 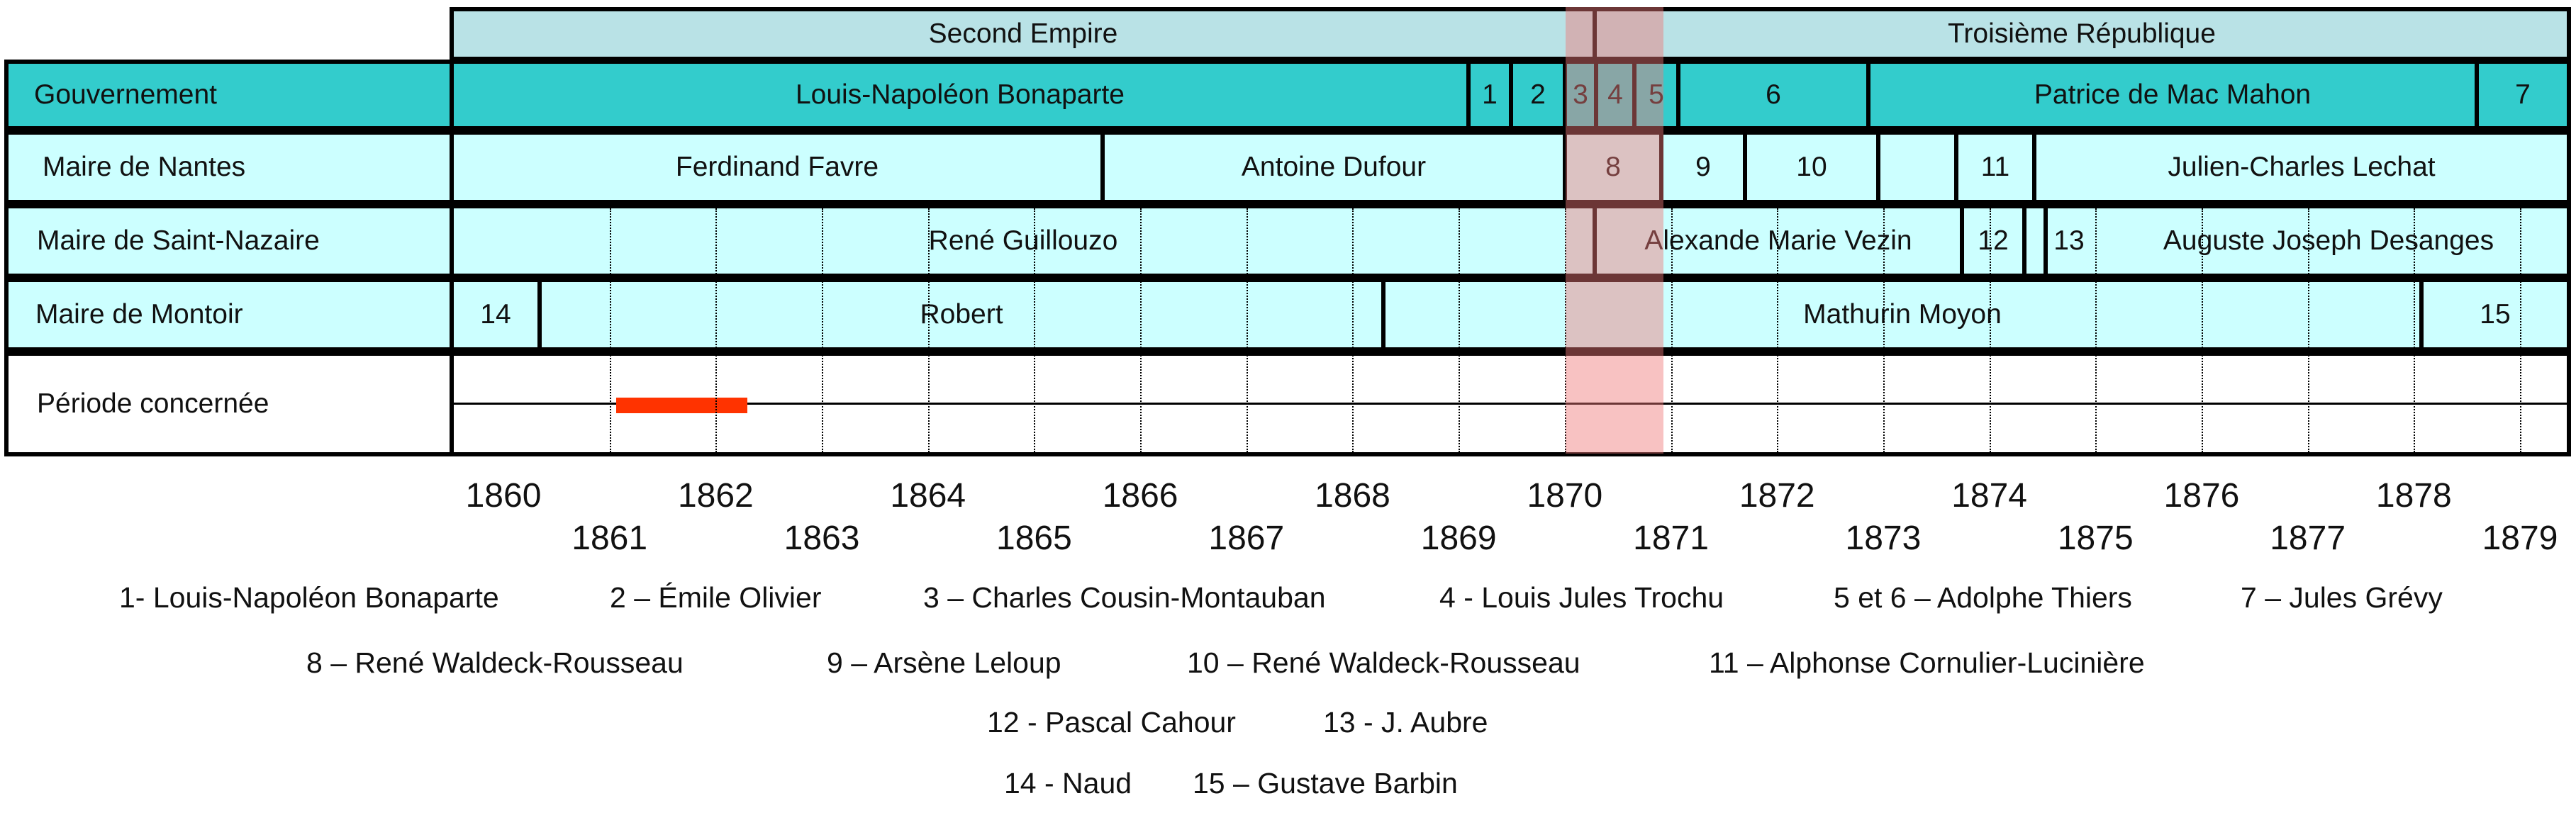 What do you see at coordinates (1989, 496) in the screenshot?
I see `year-label: 1874` at bounding box center [1989, 496].